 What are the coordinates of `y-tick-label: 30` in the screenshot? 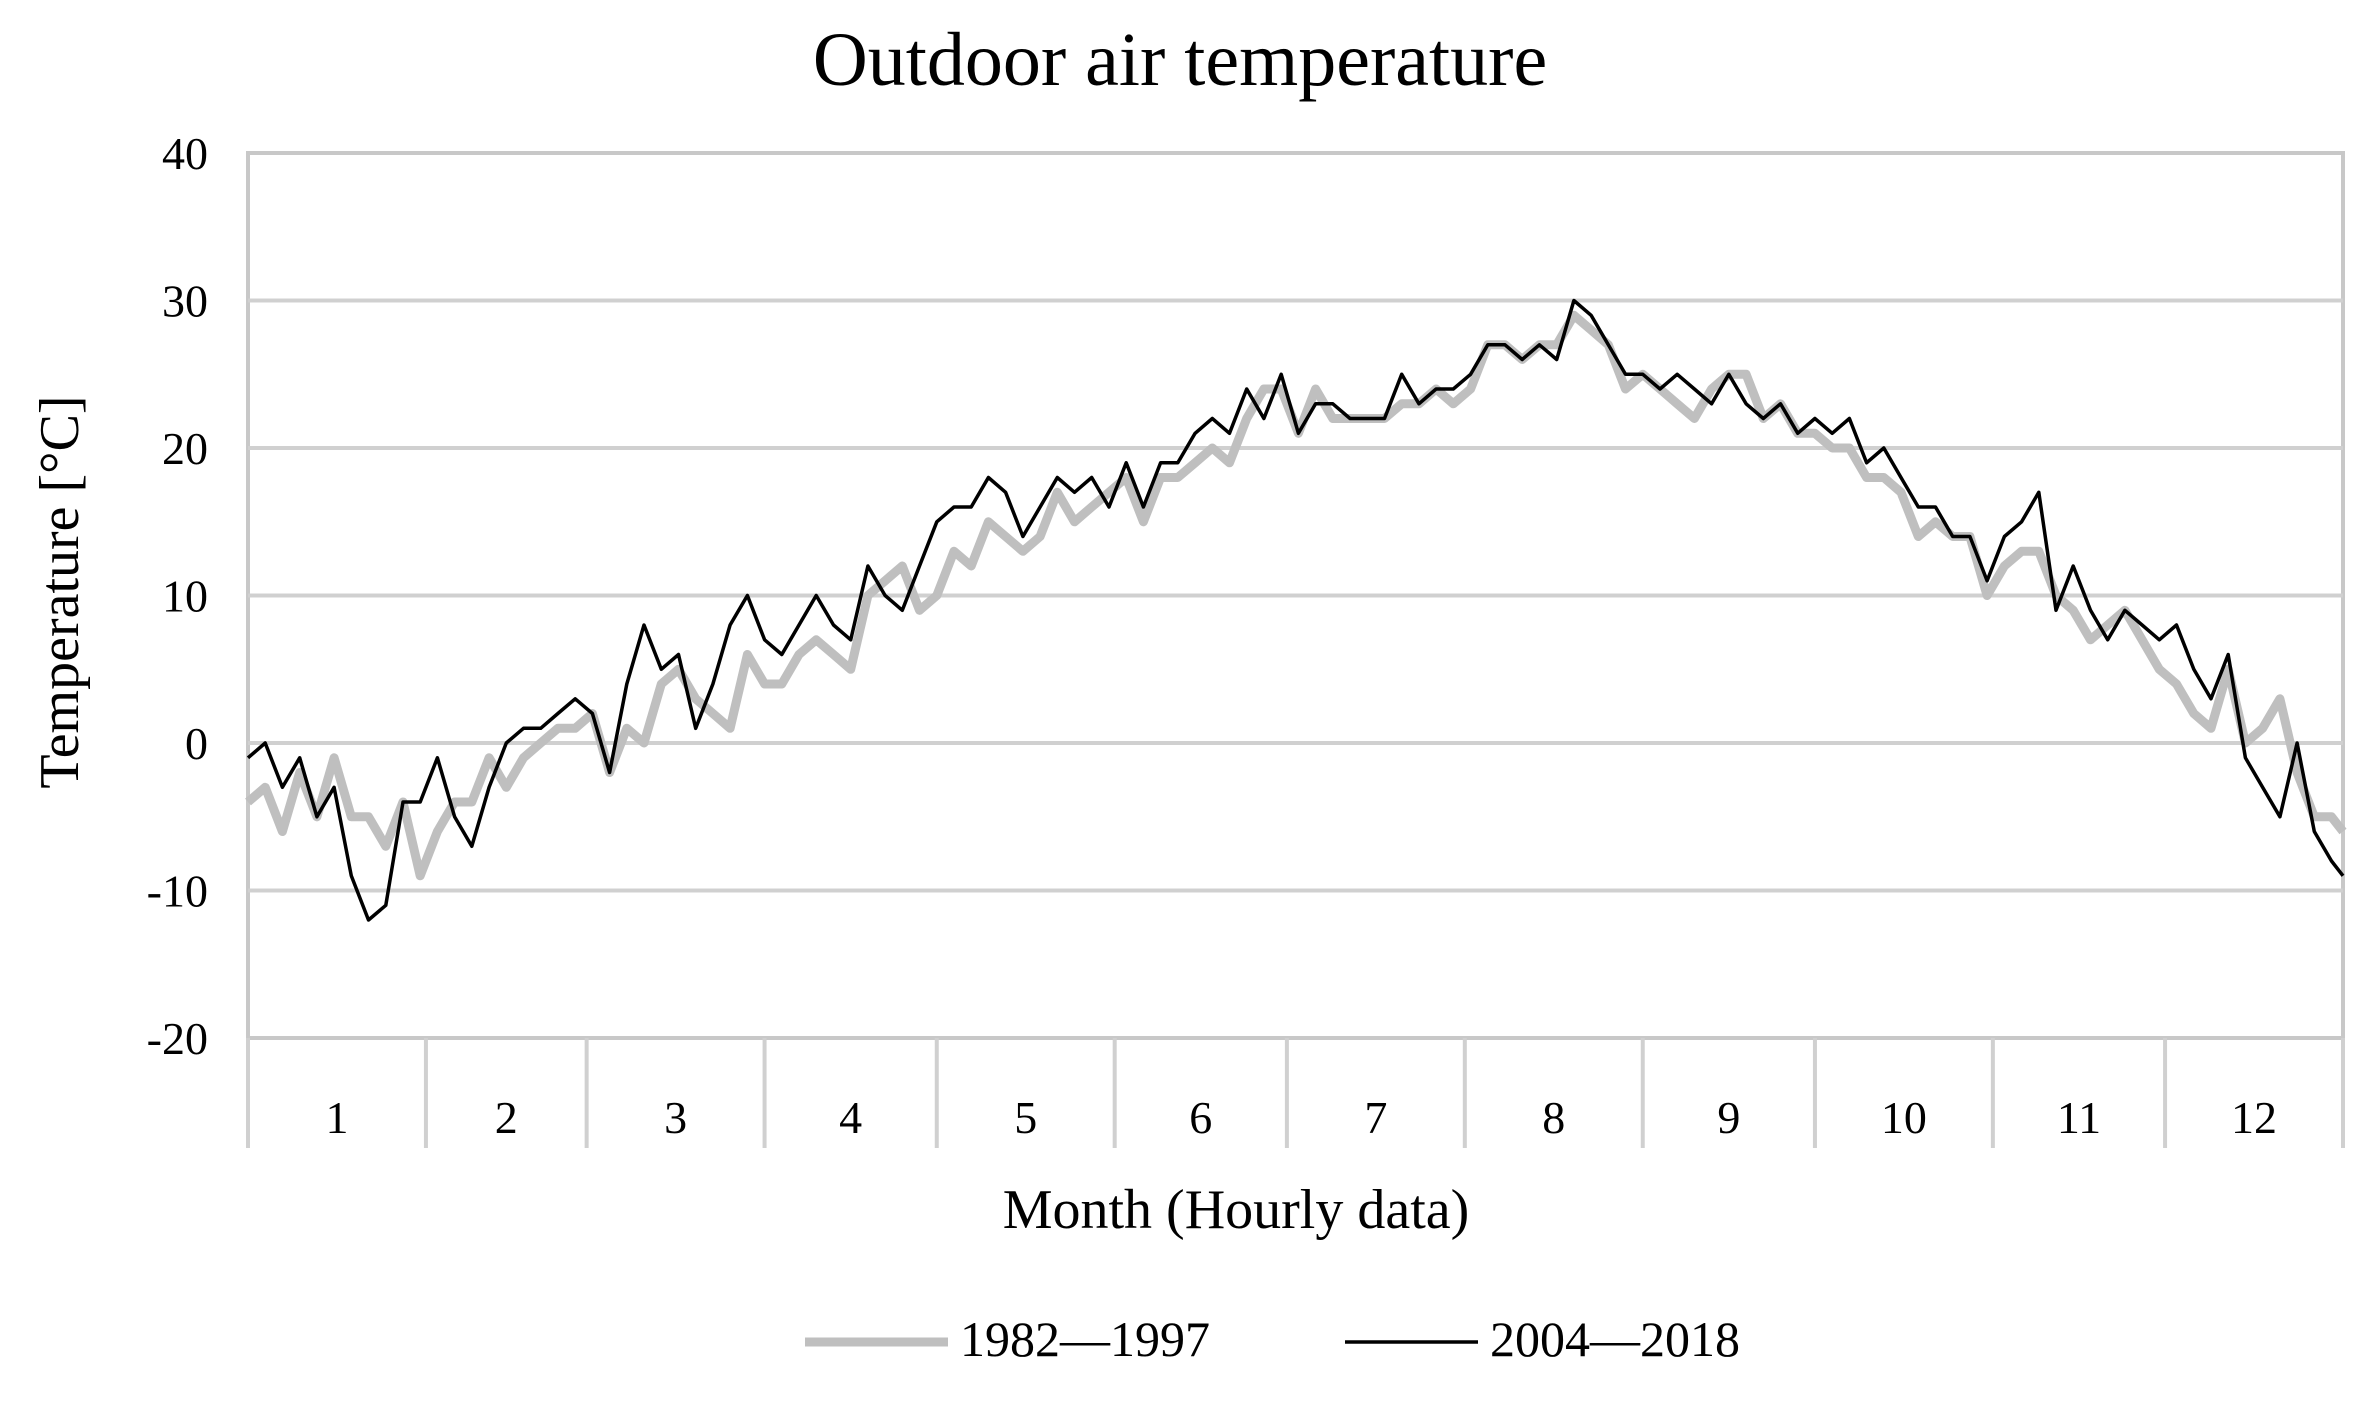 It's located at (185, 301).